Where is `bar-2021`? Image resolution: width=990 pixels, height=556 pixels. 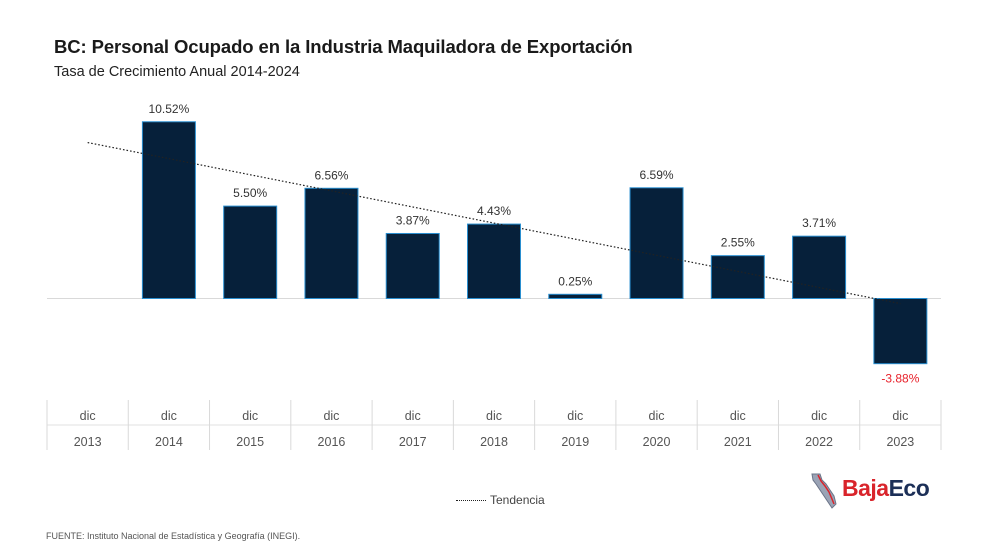
bar-2021 is located at coordinates (737, 277).